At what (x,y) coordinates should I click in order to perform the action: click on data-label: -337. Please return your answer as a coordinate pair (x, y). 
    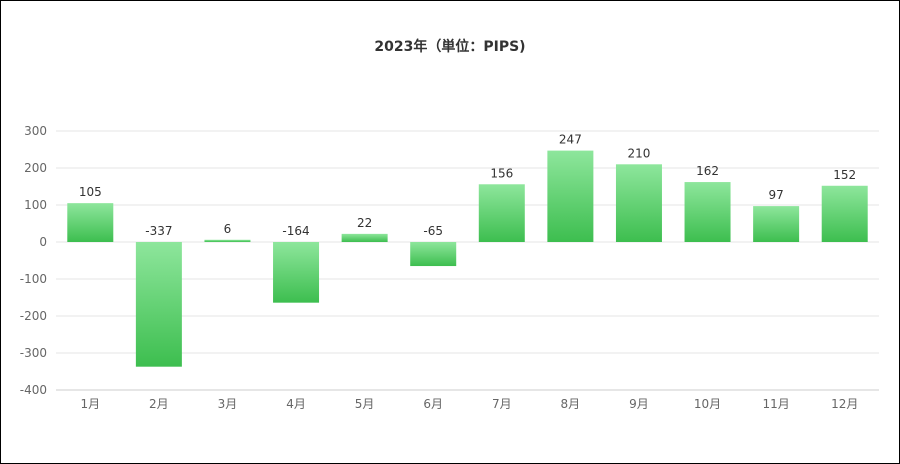
    Looking at the image, I should click on (158, 231).